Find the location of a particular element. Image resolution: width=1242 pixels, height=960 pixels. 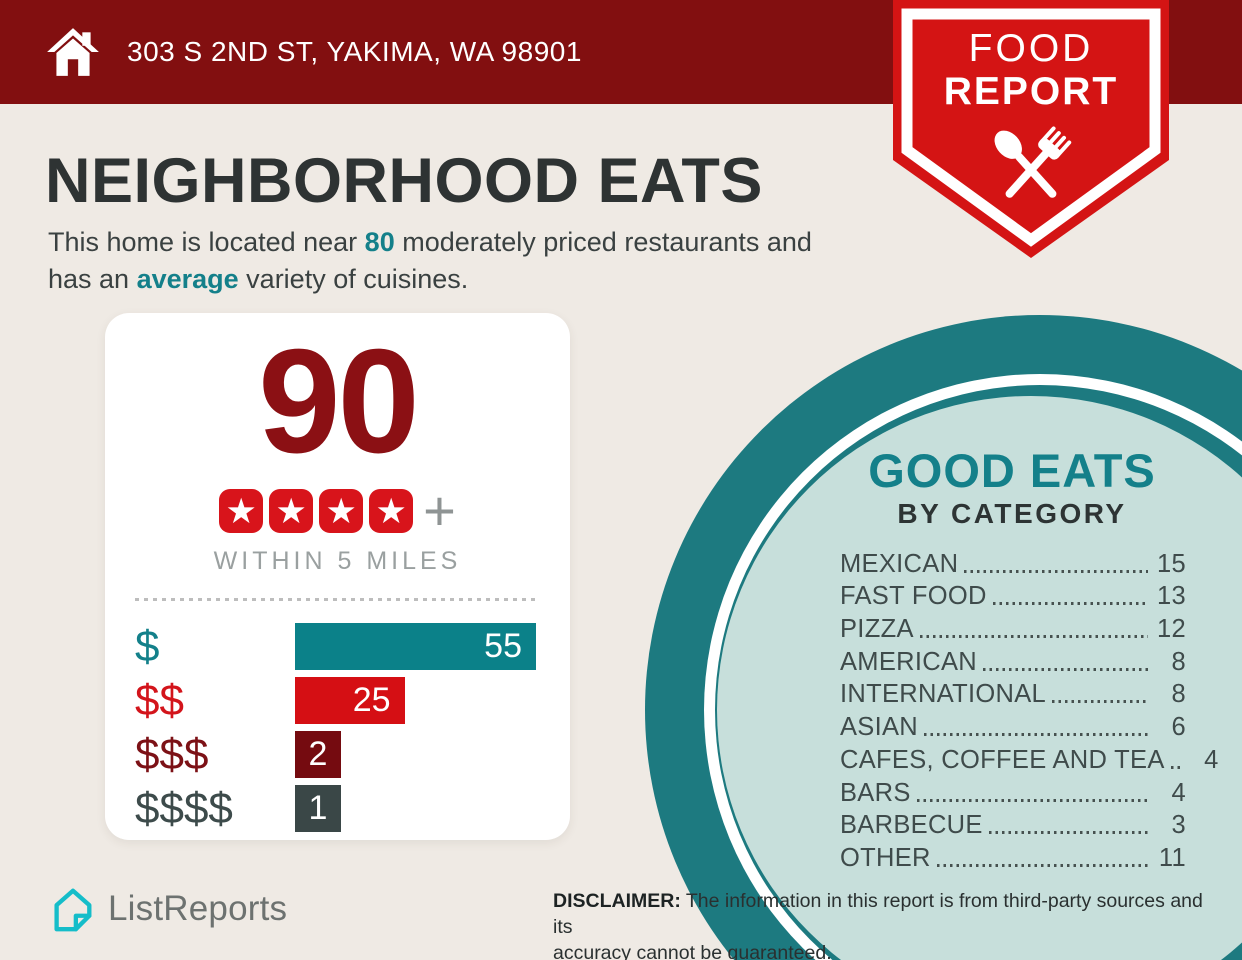

price-tier-row: $$$$ 1 is located at coordinates (337, 808).